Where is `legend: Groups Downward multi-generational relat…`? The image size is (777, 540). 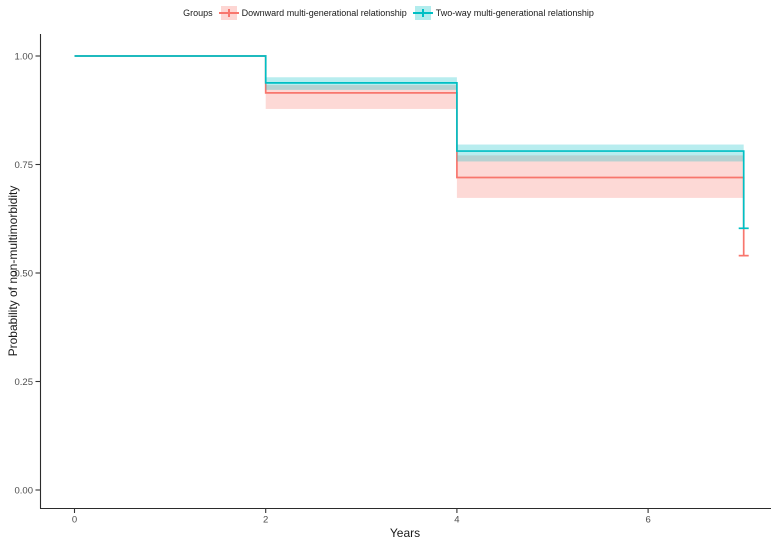 legend: Groups Downward multi-generational relat… is located at coordinates (388, 13).